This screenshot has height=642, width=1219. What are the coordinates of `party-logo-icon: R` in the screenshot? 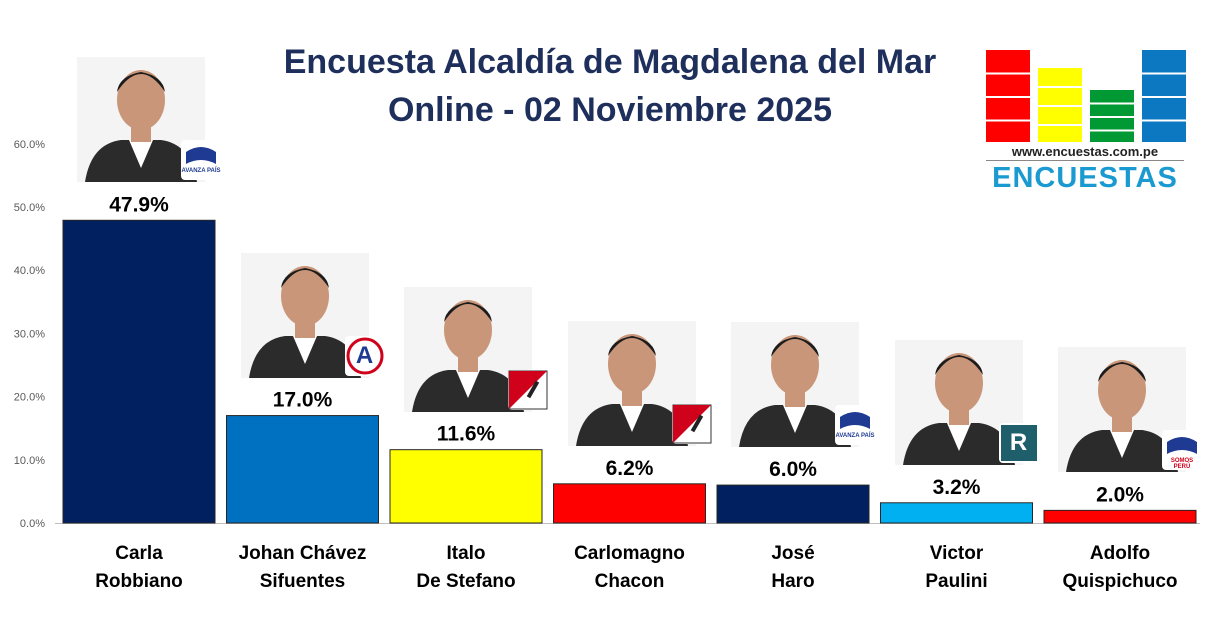 It's located at (1018, 442).